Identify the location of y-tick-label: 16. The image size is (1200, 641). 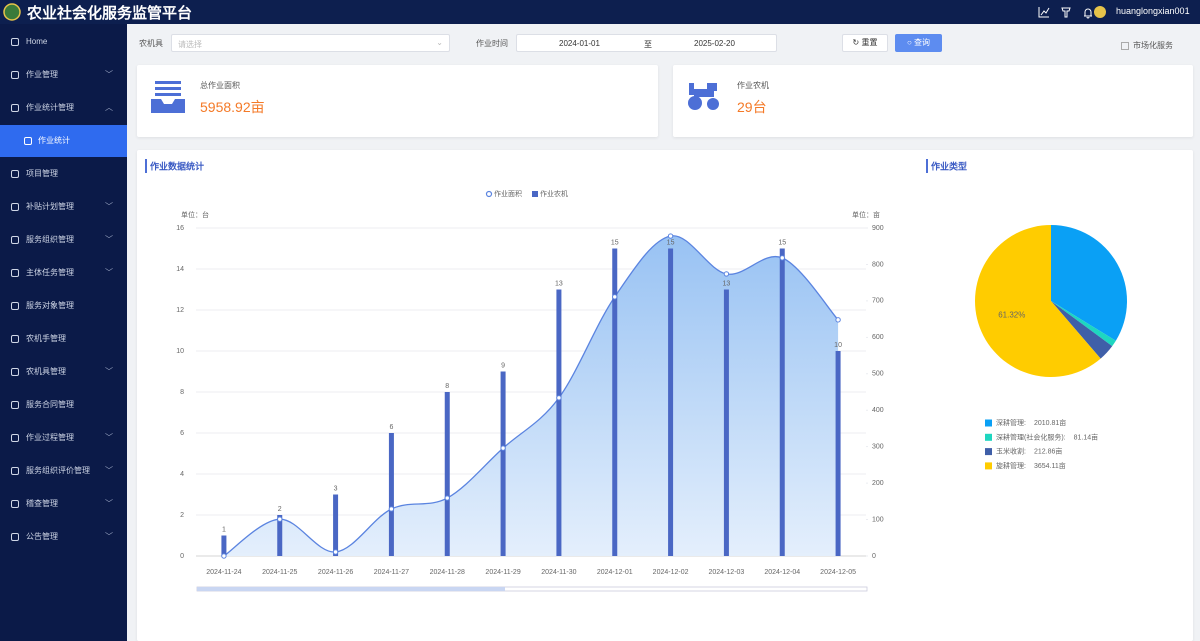
(180, 228).